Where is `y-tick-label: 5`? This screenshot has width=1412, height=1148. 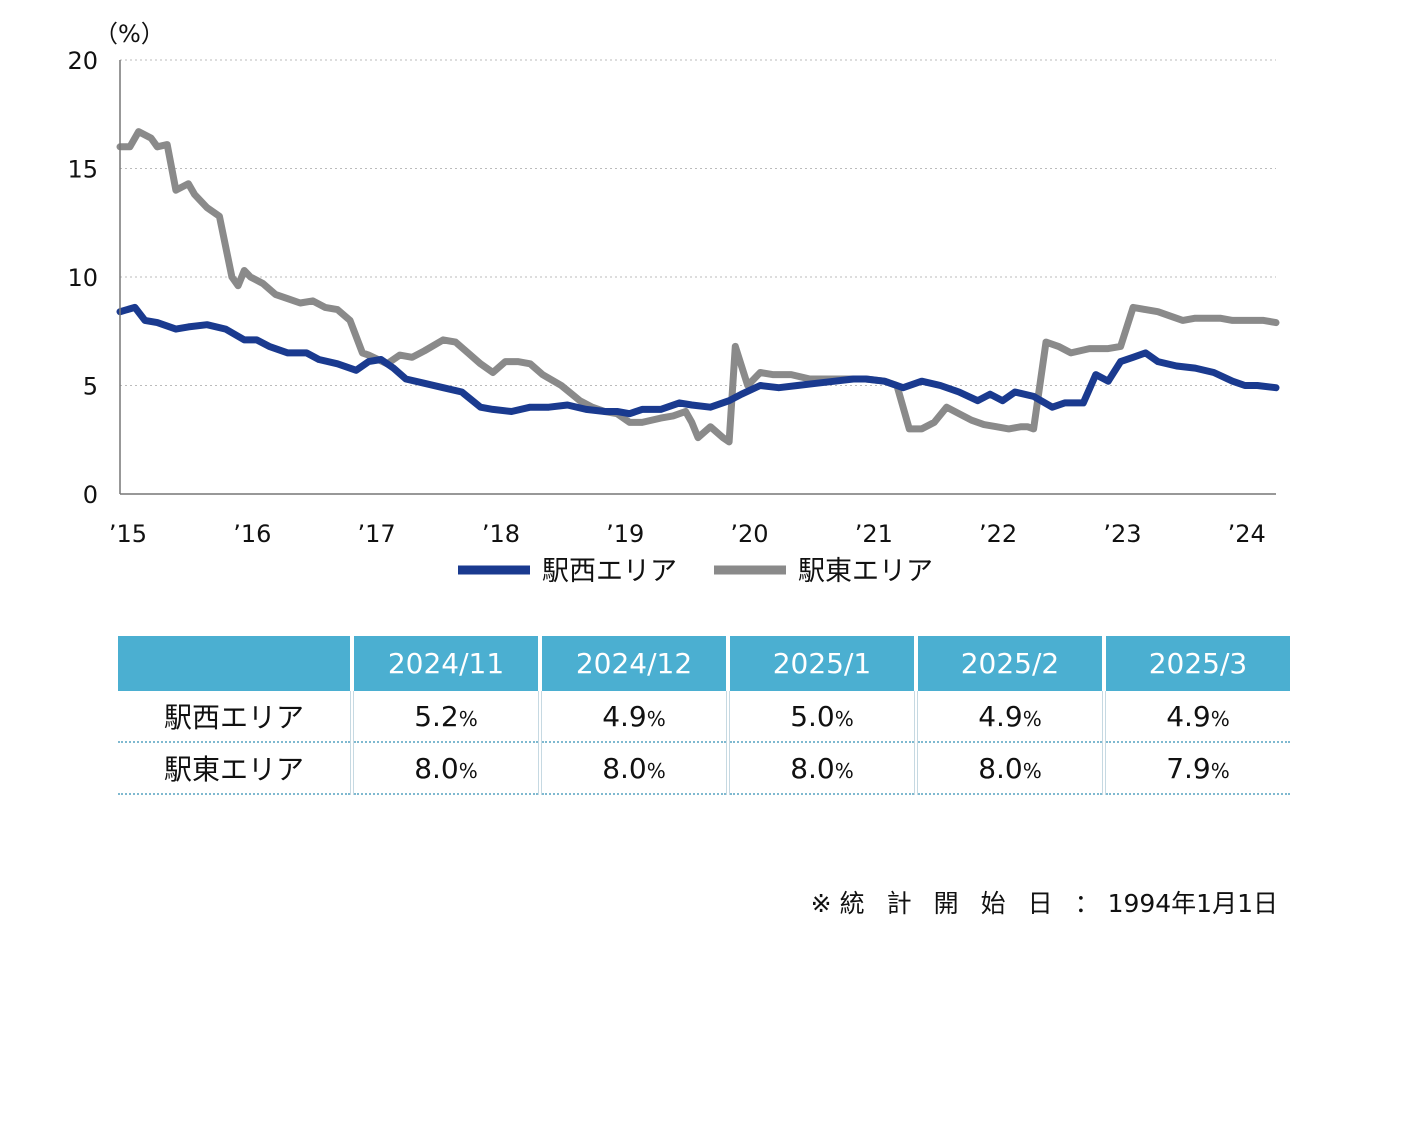 y-tick-label: 5 is located at coordinates (90, 387).